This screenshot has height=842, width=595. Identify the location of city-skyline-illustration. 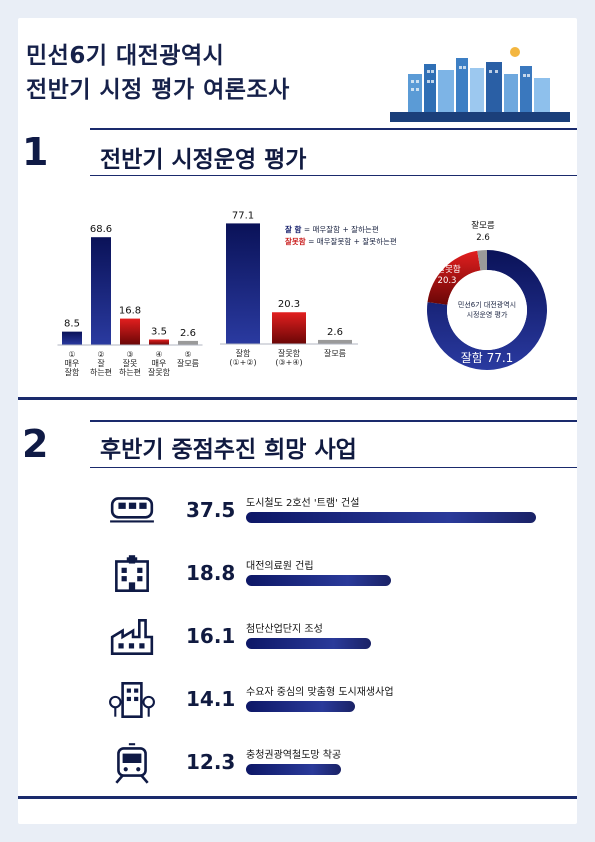
(480, 84).